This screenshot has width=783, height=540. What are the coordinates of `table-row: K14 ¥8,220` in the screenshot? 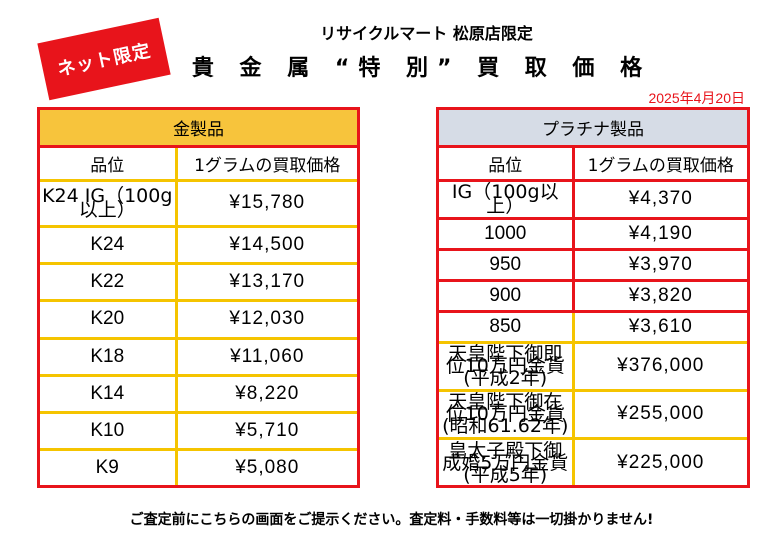 It's located at (198, 395).